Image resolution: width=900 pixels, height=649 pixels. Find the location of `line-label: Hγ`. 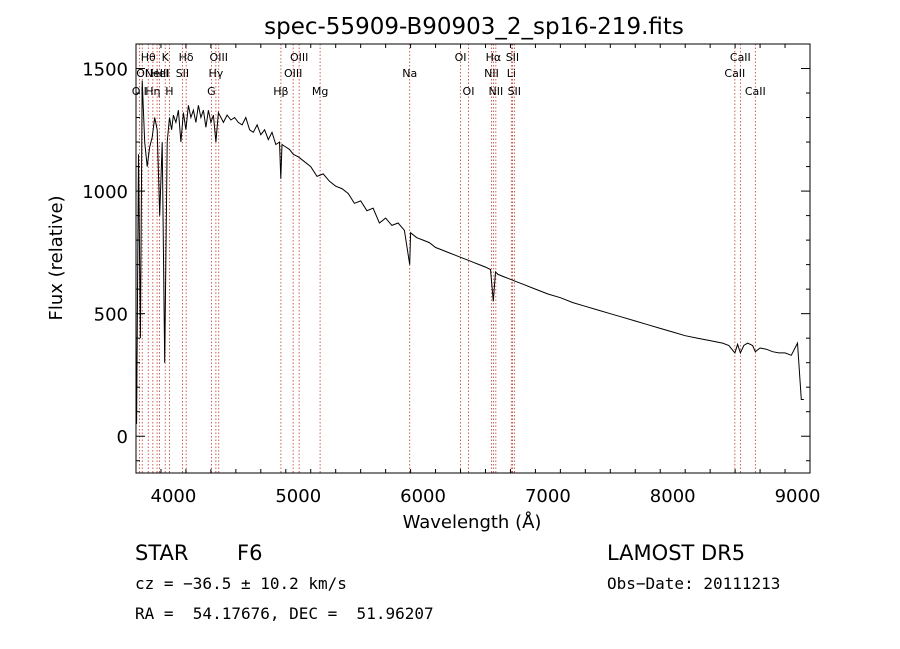

line-label: Hγ is located at coordinates (215, 73).